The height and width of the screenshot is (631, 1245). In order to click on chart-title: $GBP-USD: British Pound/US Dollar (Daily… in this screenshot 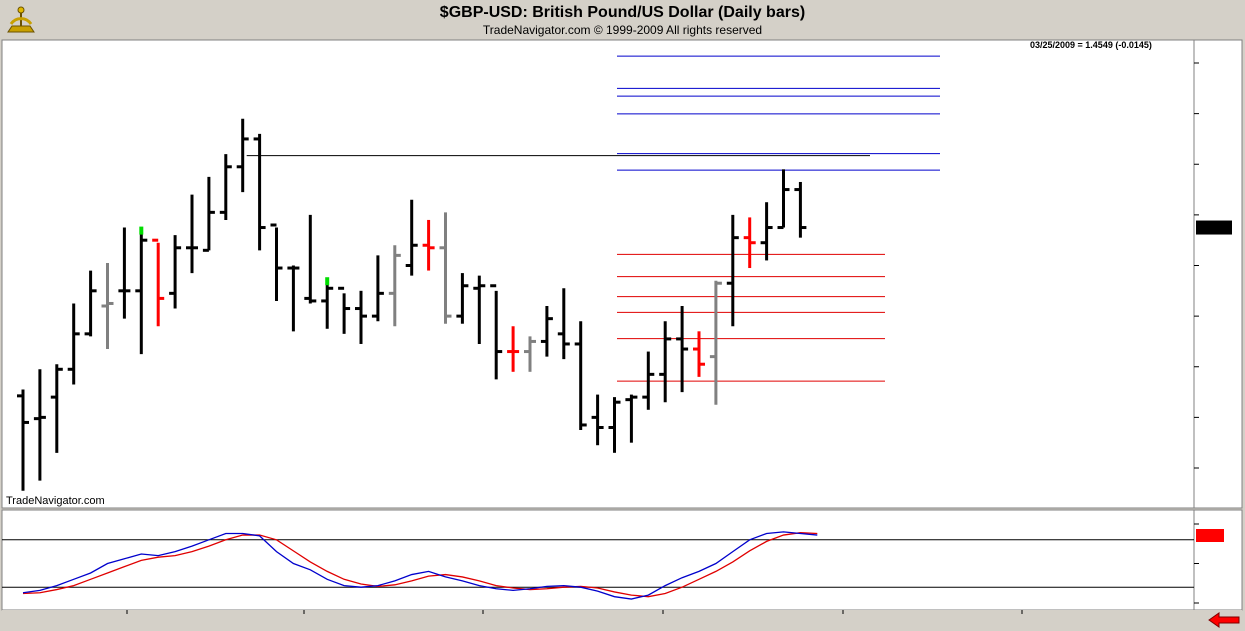, I will do `click(622, 12)`.